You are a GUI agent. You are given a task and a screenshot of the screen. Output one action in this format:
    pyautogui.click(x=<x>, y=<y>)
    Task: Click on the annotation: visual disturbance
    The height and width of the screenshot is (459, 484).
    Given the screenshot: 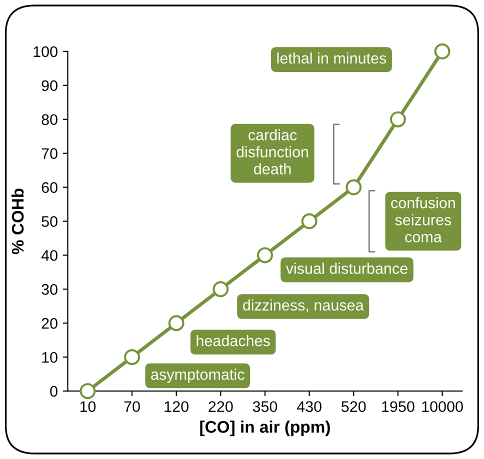 What is the action you would take?
    pyautogui.click(x=347, y=268)
    